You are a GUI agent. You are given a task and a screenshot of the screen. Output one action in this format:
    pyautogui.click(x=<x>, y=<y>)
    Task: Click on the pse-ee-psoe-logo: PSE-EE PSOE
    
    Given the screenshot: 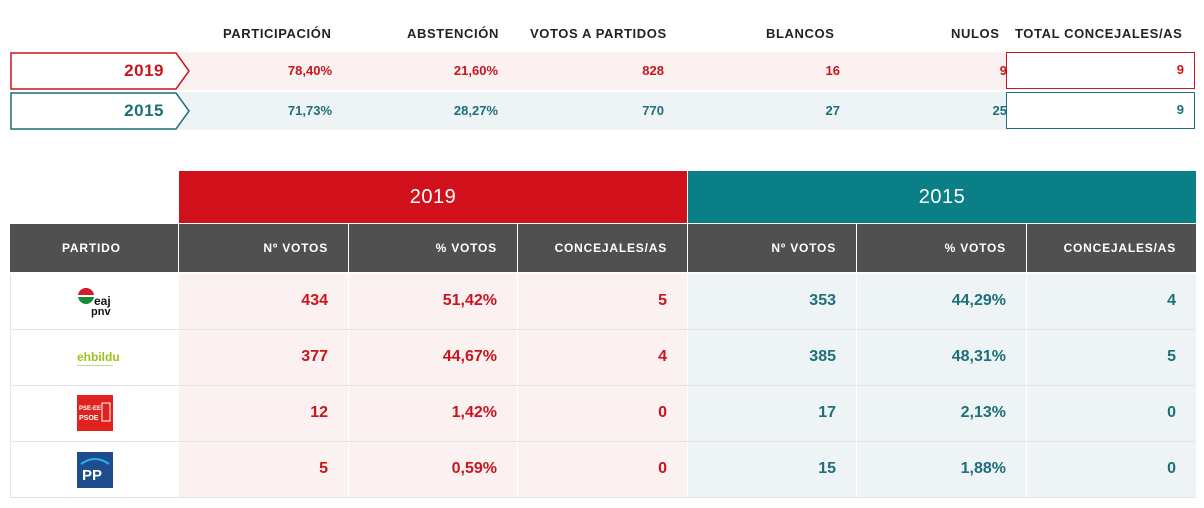 What is the action you would take?
    pyautogui.click(x=95, y=413)
    